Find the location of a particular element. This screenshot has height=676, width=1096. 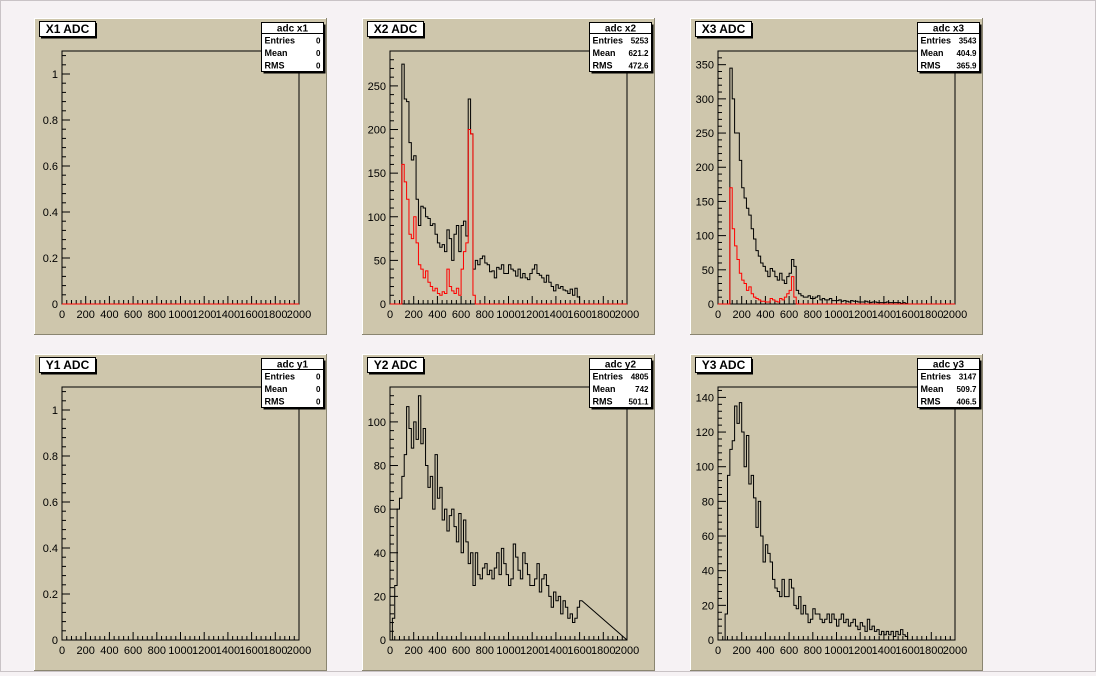

stats-value: 472.6 is located at coordinates (638, 66).